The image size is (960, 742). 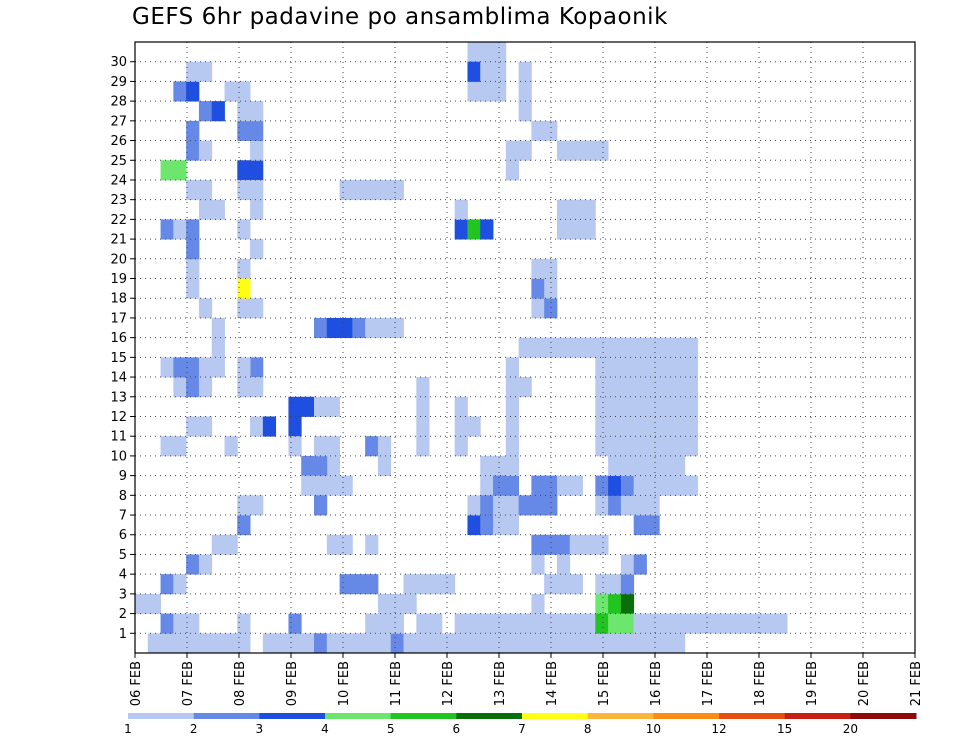 What do you see at coordinates (457, 729) in the screenshot?
I see `legend-label: 6` at bounding box center [457, 729].